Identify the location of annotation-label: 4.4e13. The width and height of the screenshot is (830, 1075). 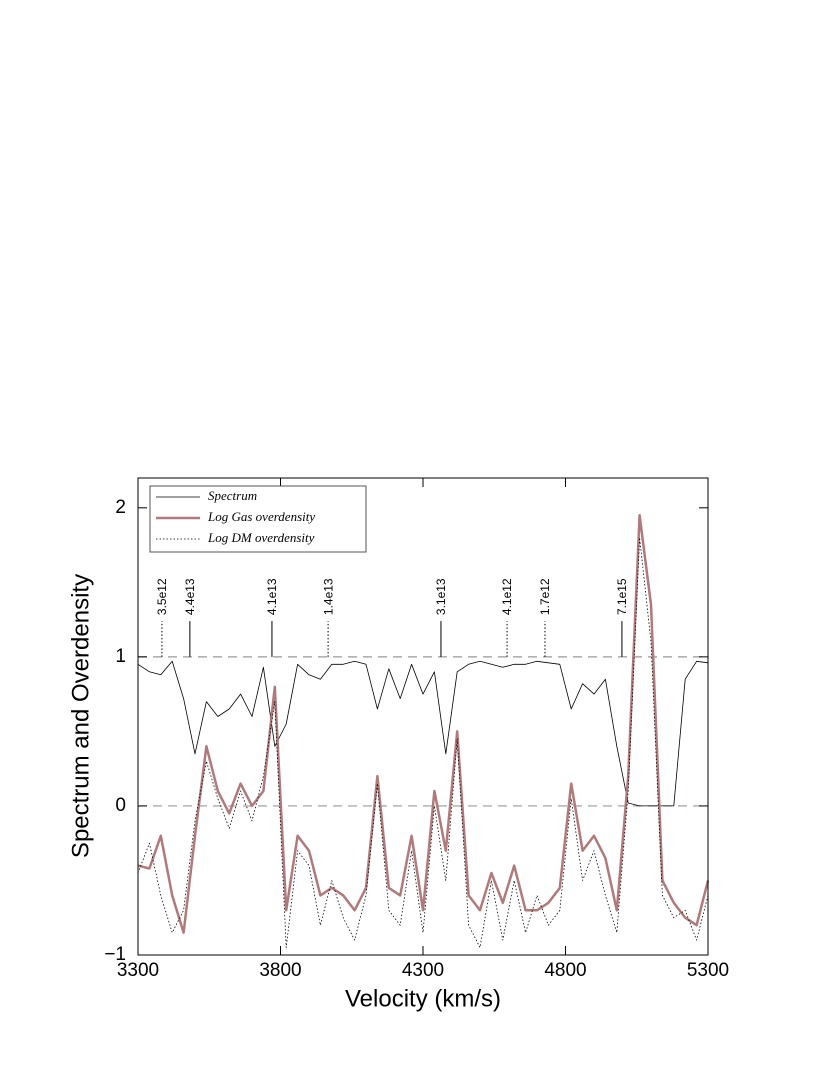
(190, 596).